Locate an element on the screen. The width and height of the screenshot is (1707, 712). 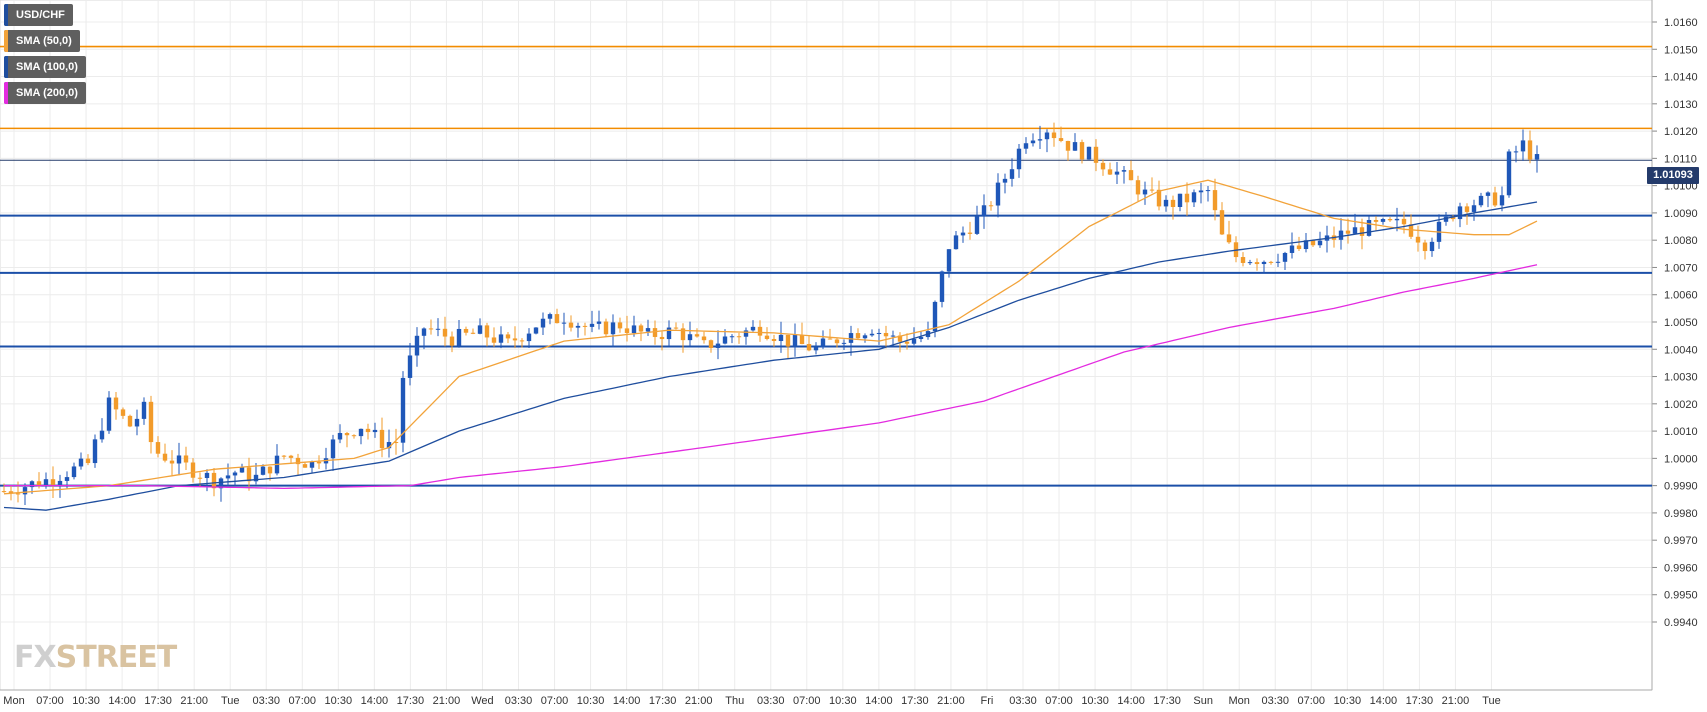
x-tick-label: Sun is located at coordinates (1203, 701).